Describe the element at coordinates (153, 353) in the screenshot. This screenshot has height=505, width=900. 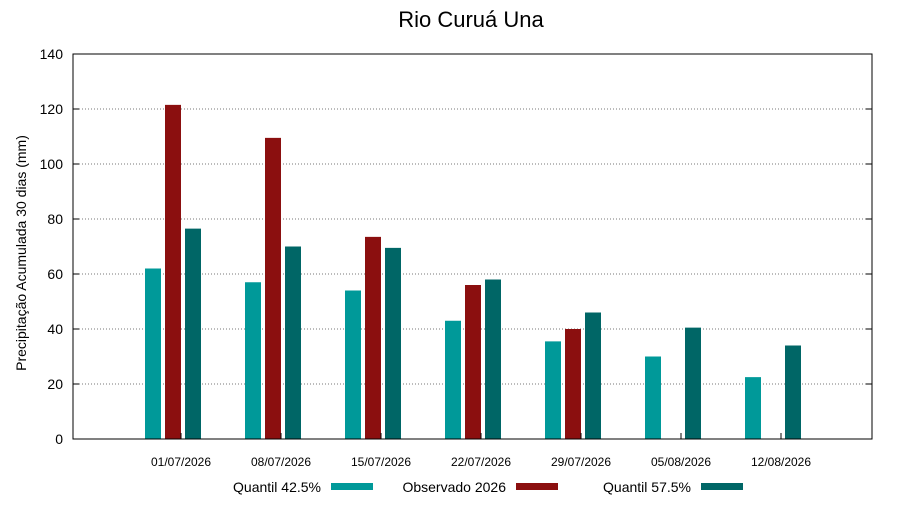
I see `bar-quantil-42-5--0` at that location.